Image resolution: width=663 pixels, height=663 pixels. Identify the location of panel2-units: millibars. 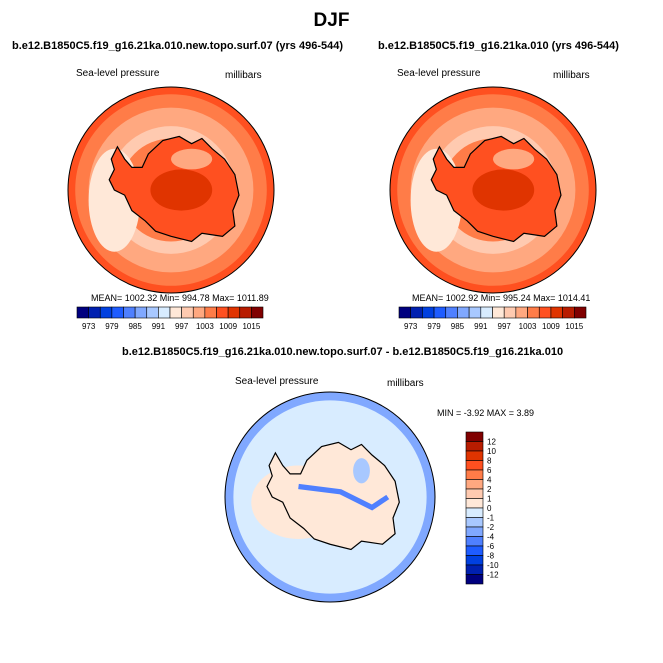
(571, 75).